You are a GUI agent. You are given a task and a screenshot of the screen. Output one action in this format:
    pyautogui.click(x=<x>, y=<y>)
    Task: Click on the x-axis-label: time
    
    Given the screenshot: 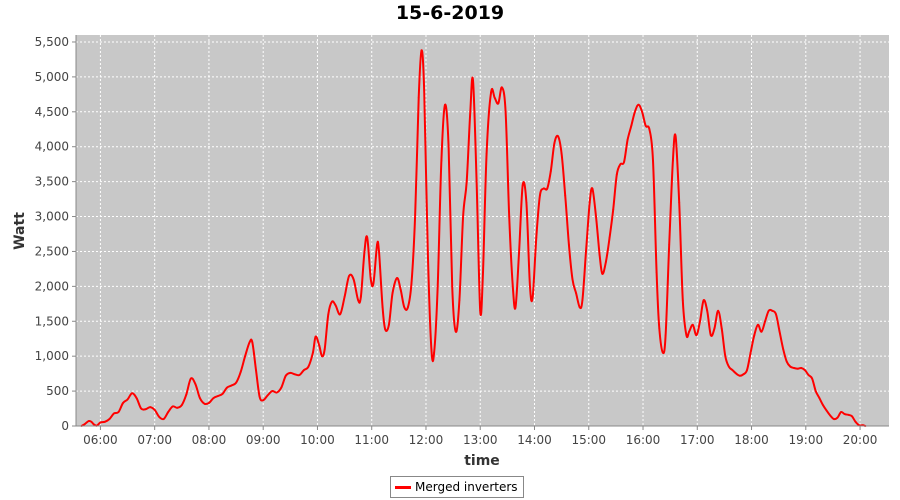 What is the action you would take?
    pyautogui.click(x=482, y=461)
    